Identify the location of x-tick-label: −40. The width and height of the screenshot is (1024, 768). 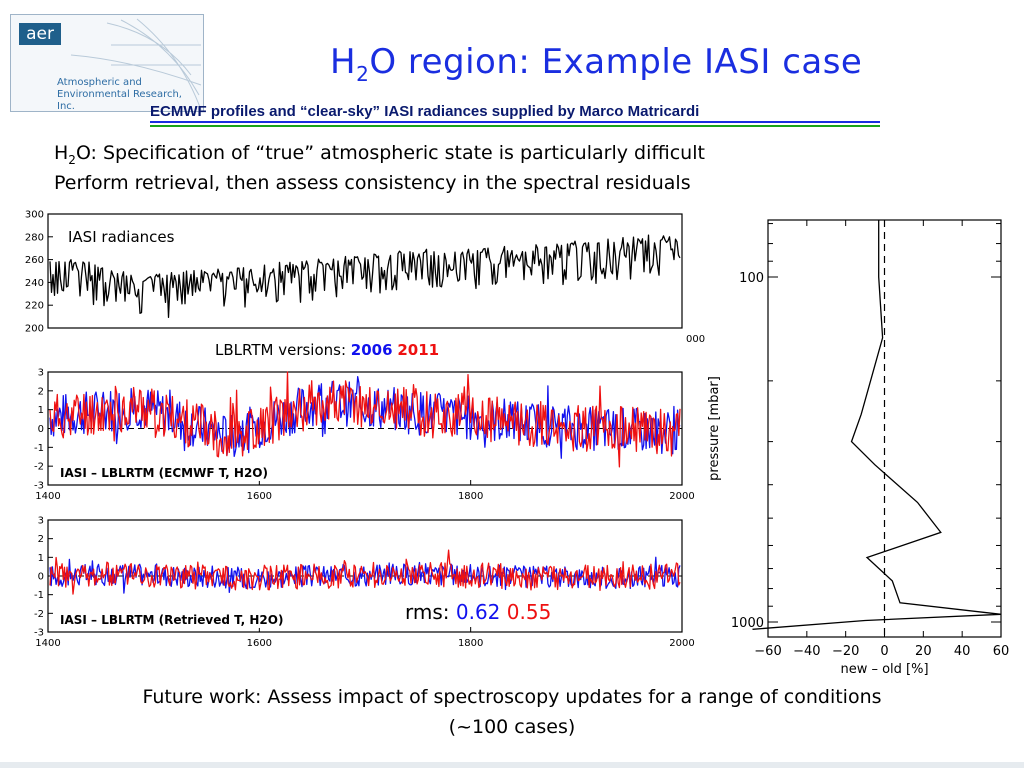
(806, 651).